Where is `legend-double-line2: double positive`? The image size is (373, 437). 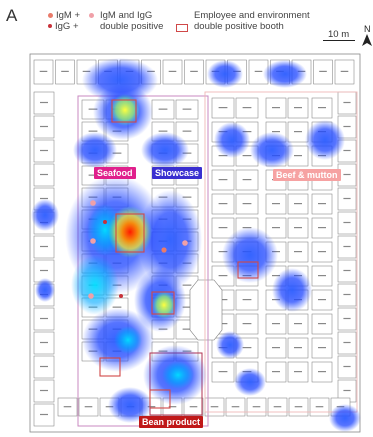 legend-double-line2: double positive is located at coordinates (132, 26).